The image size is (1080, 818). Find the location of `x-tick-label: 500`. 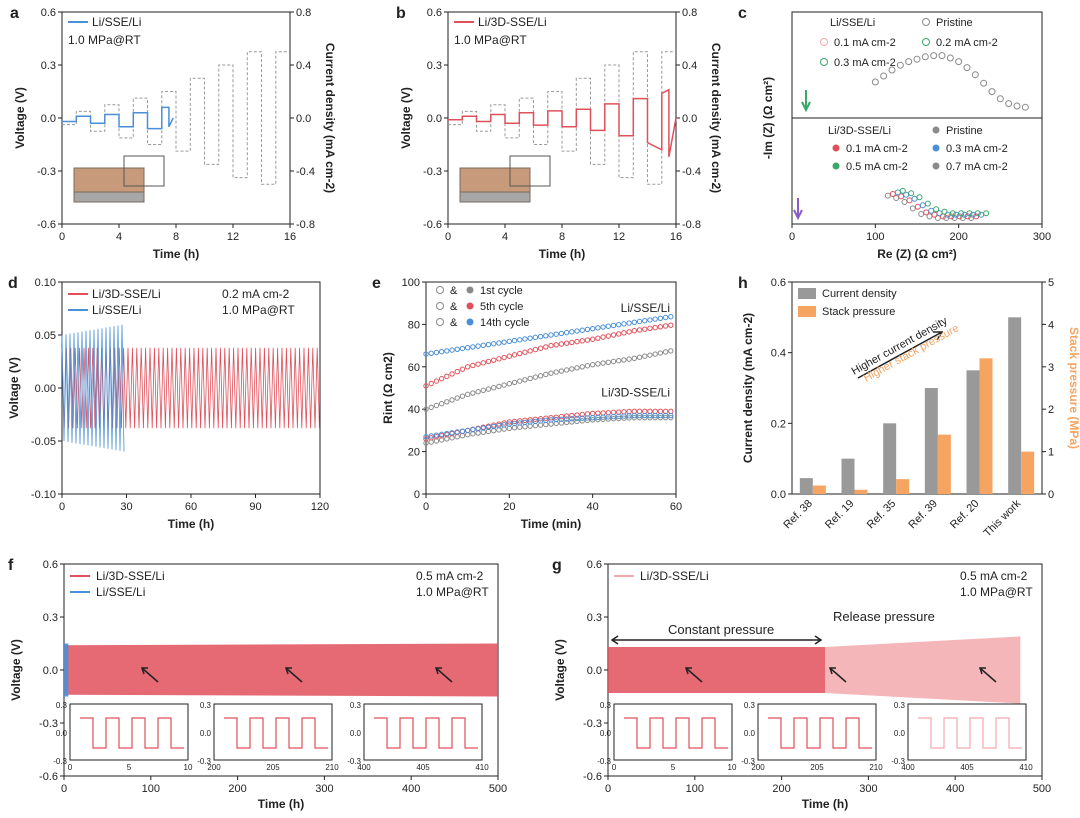

x-tick-label: 500 is located at coordinates (498, 789).